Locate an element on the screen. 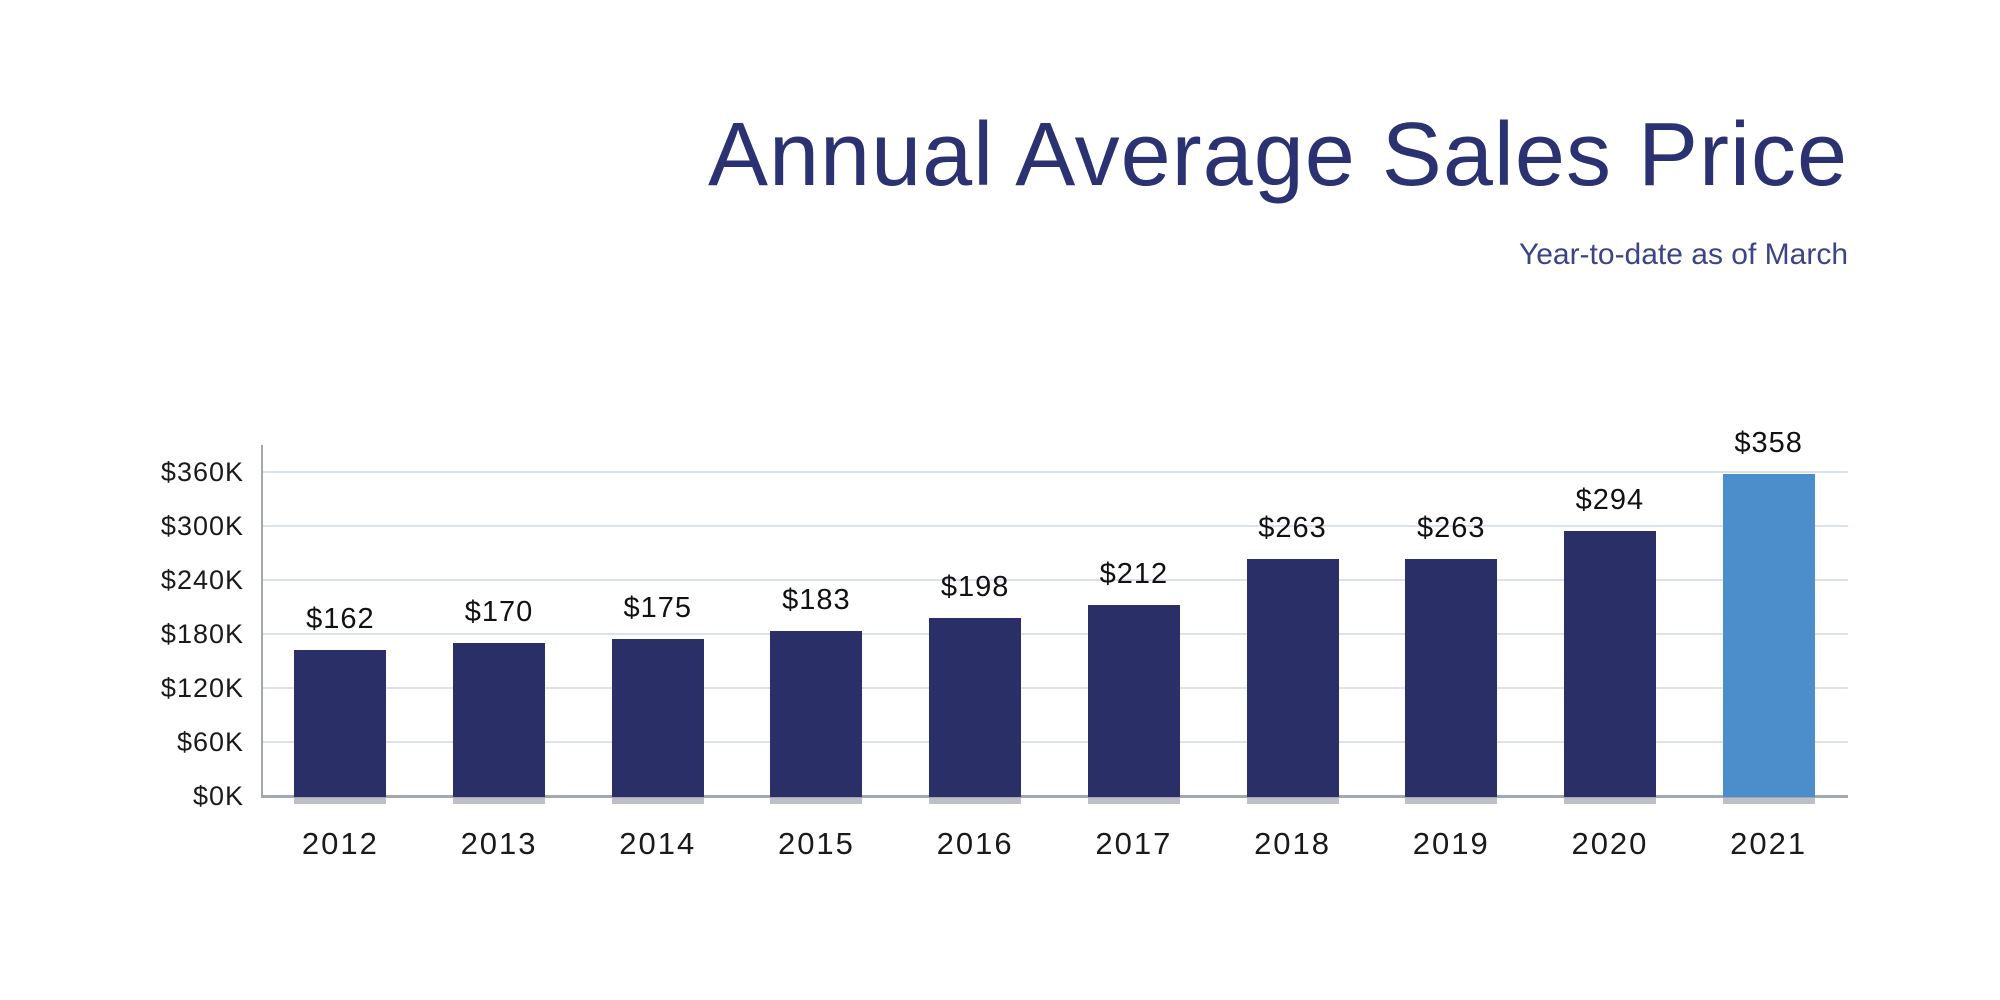 This screenshot has height=1000, width=2000. bar-shadow-2012 is located at coordinates (340, 801).